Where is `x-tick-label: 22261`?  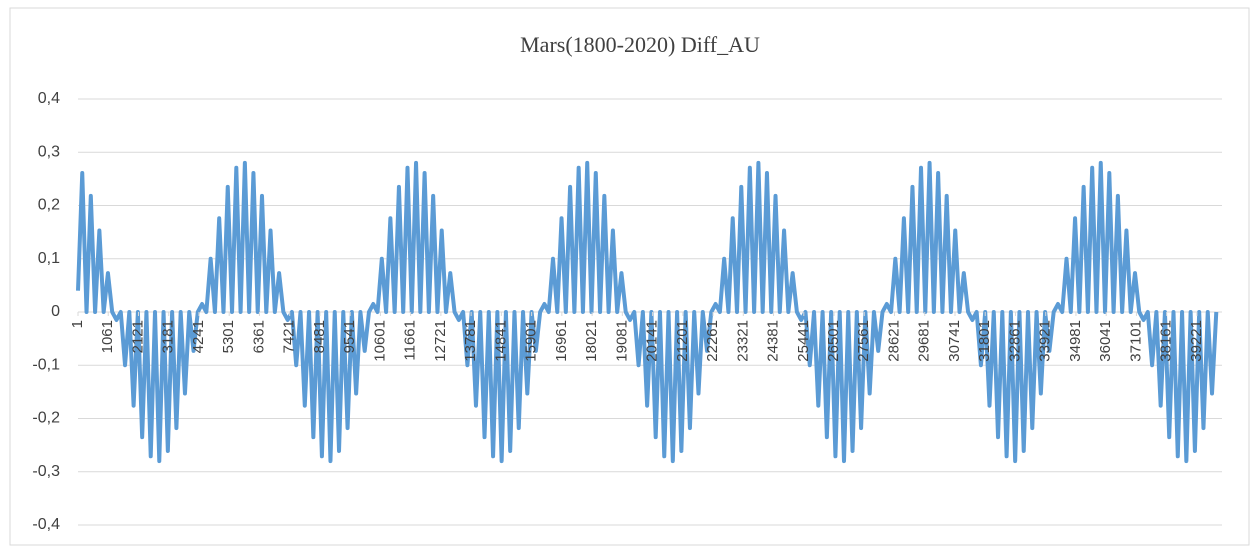
x-tick-label: 22261 is located at coordinates (712, 341).